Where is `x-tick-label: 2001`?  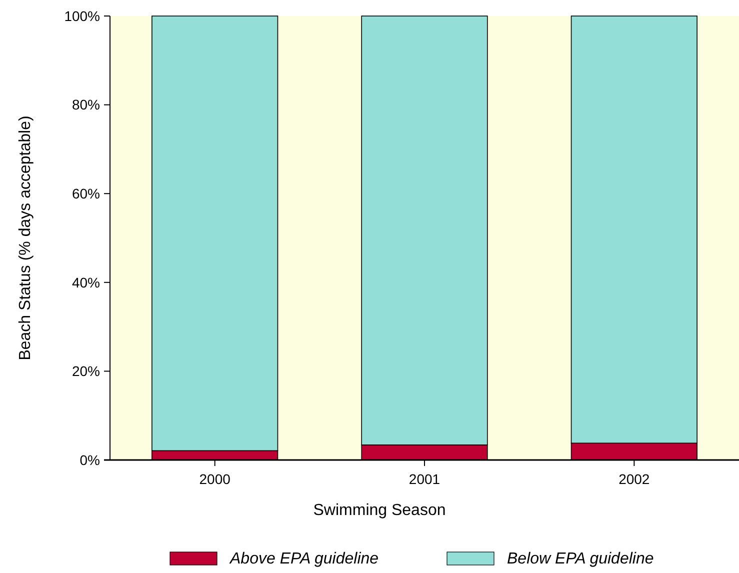 x-tick-label: 2001 is located at coordinates (424, 479).